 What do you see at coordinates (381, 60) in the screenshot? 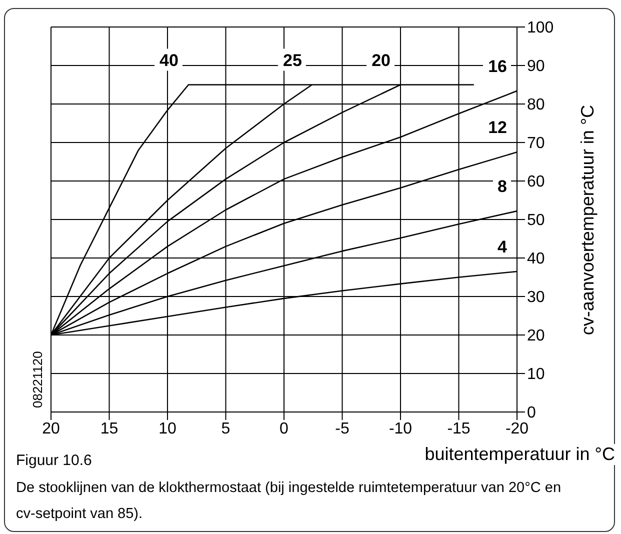
I see `series-label: 20` at bounding box center [381, 60].